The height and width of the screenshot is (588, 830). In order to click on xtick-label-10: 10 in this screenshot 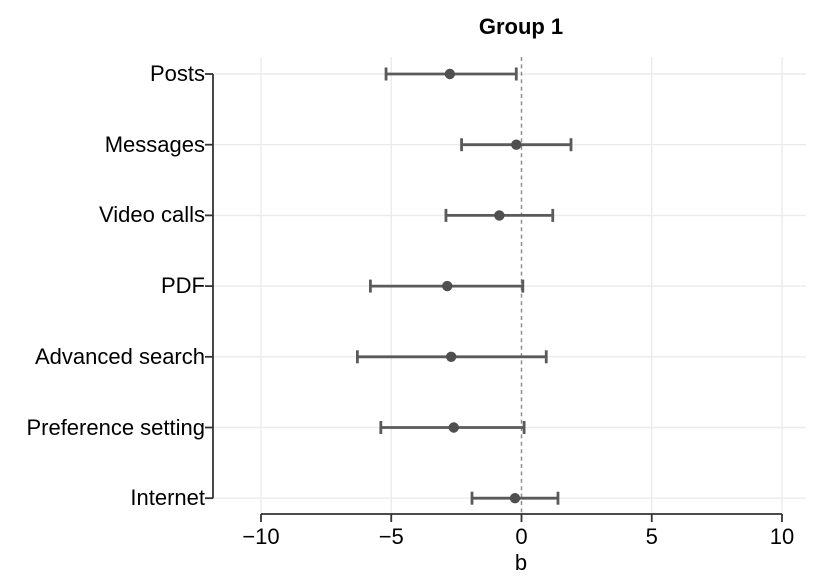, I will do `click(782, 536)`.